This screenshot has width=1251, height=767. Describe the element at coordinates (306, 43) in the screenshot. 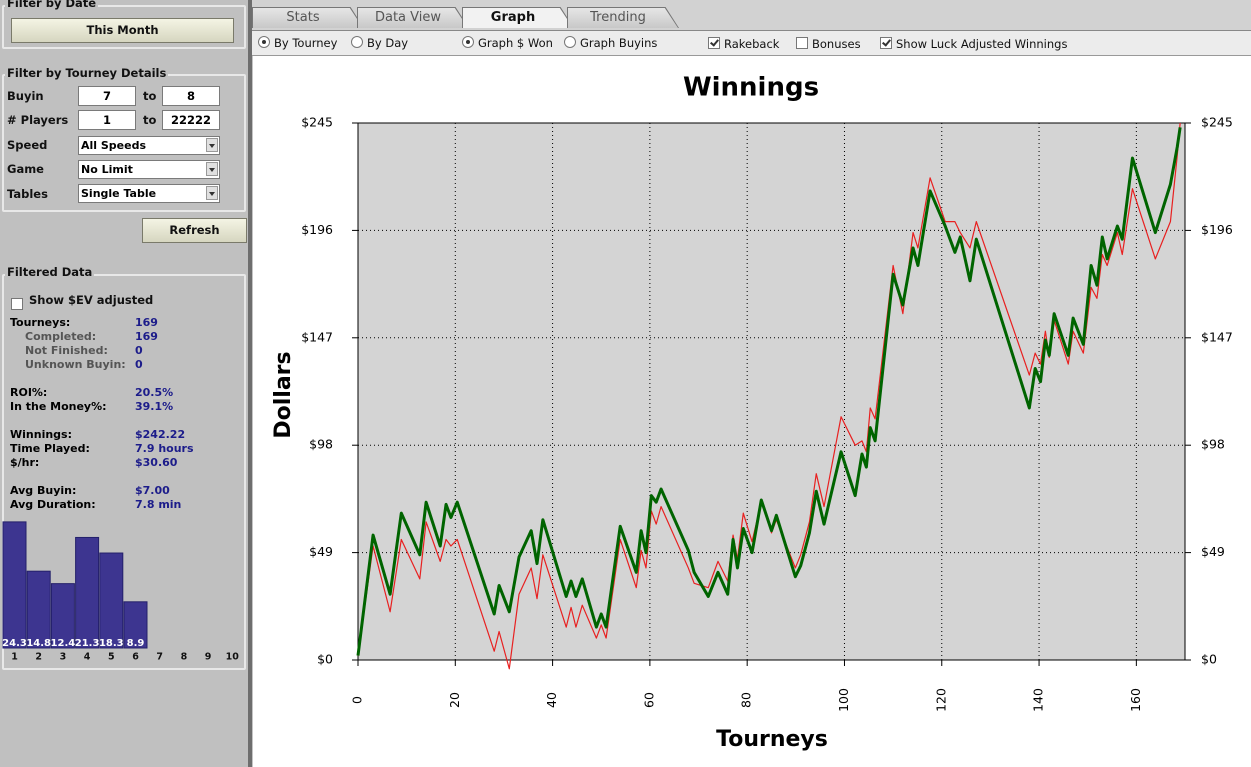

I see `radio-label: By Tourney` at that location.